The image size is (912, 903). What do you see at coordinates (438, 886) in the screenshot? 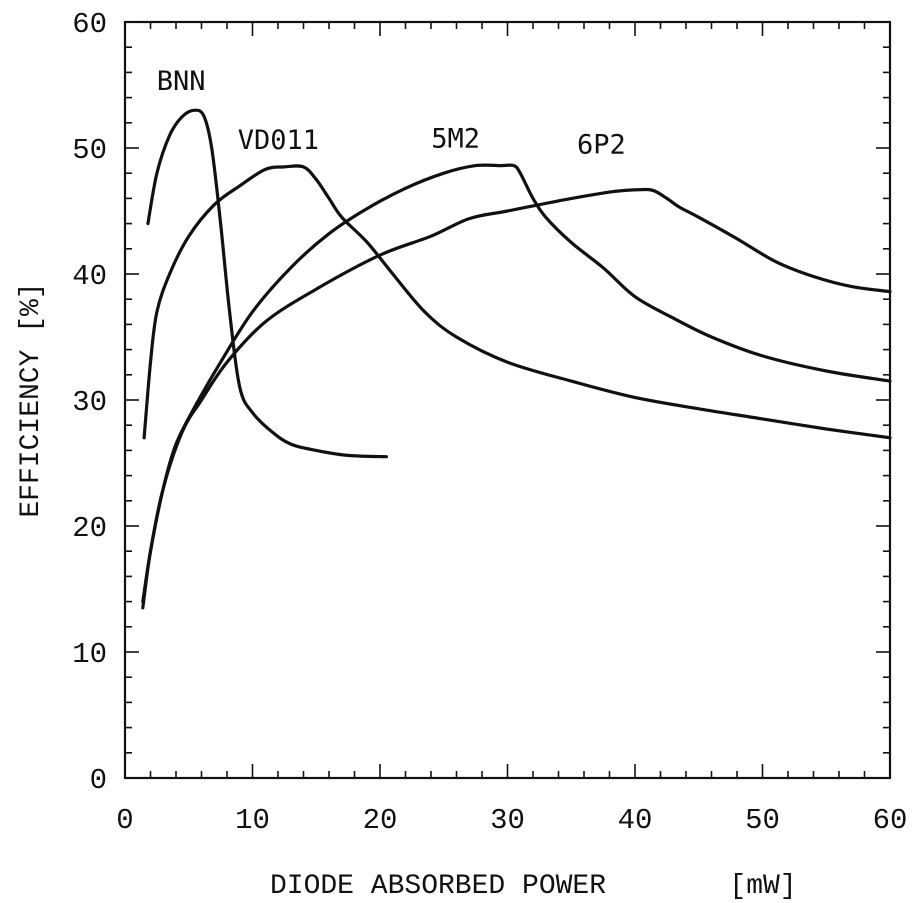
I see `x-axis-title: DIODE ABSORBED POWER` at bounding box center [438, 886].